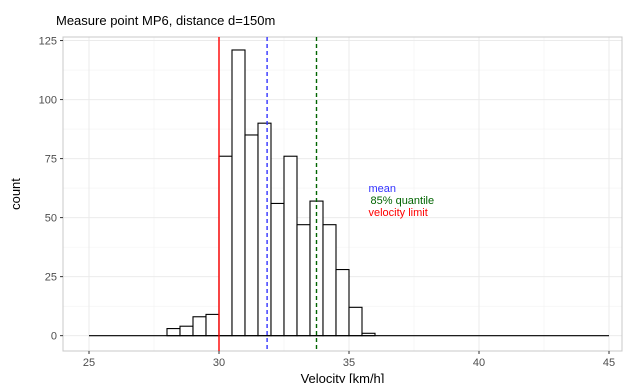 Image resolution: width=627 pixels, height=383 pixels. What do you see at coordinates (48, 42) in the screenshot?
I see `y-tick-label: 125` at bounding box center [48, 42].